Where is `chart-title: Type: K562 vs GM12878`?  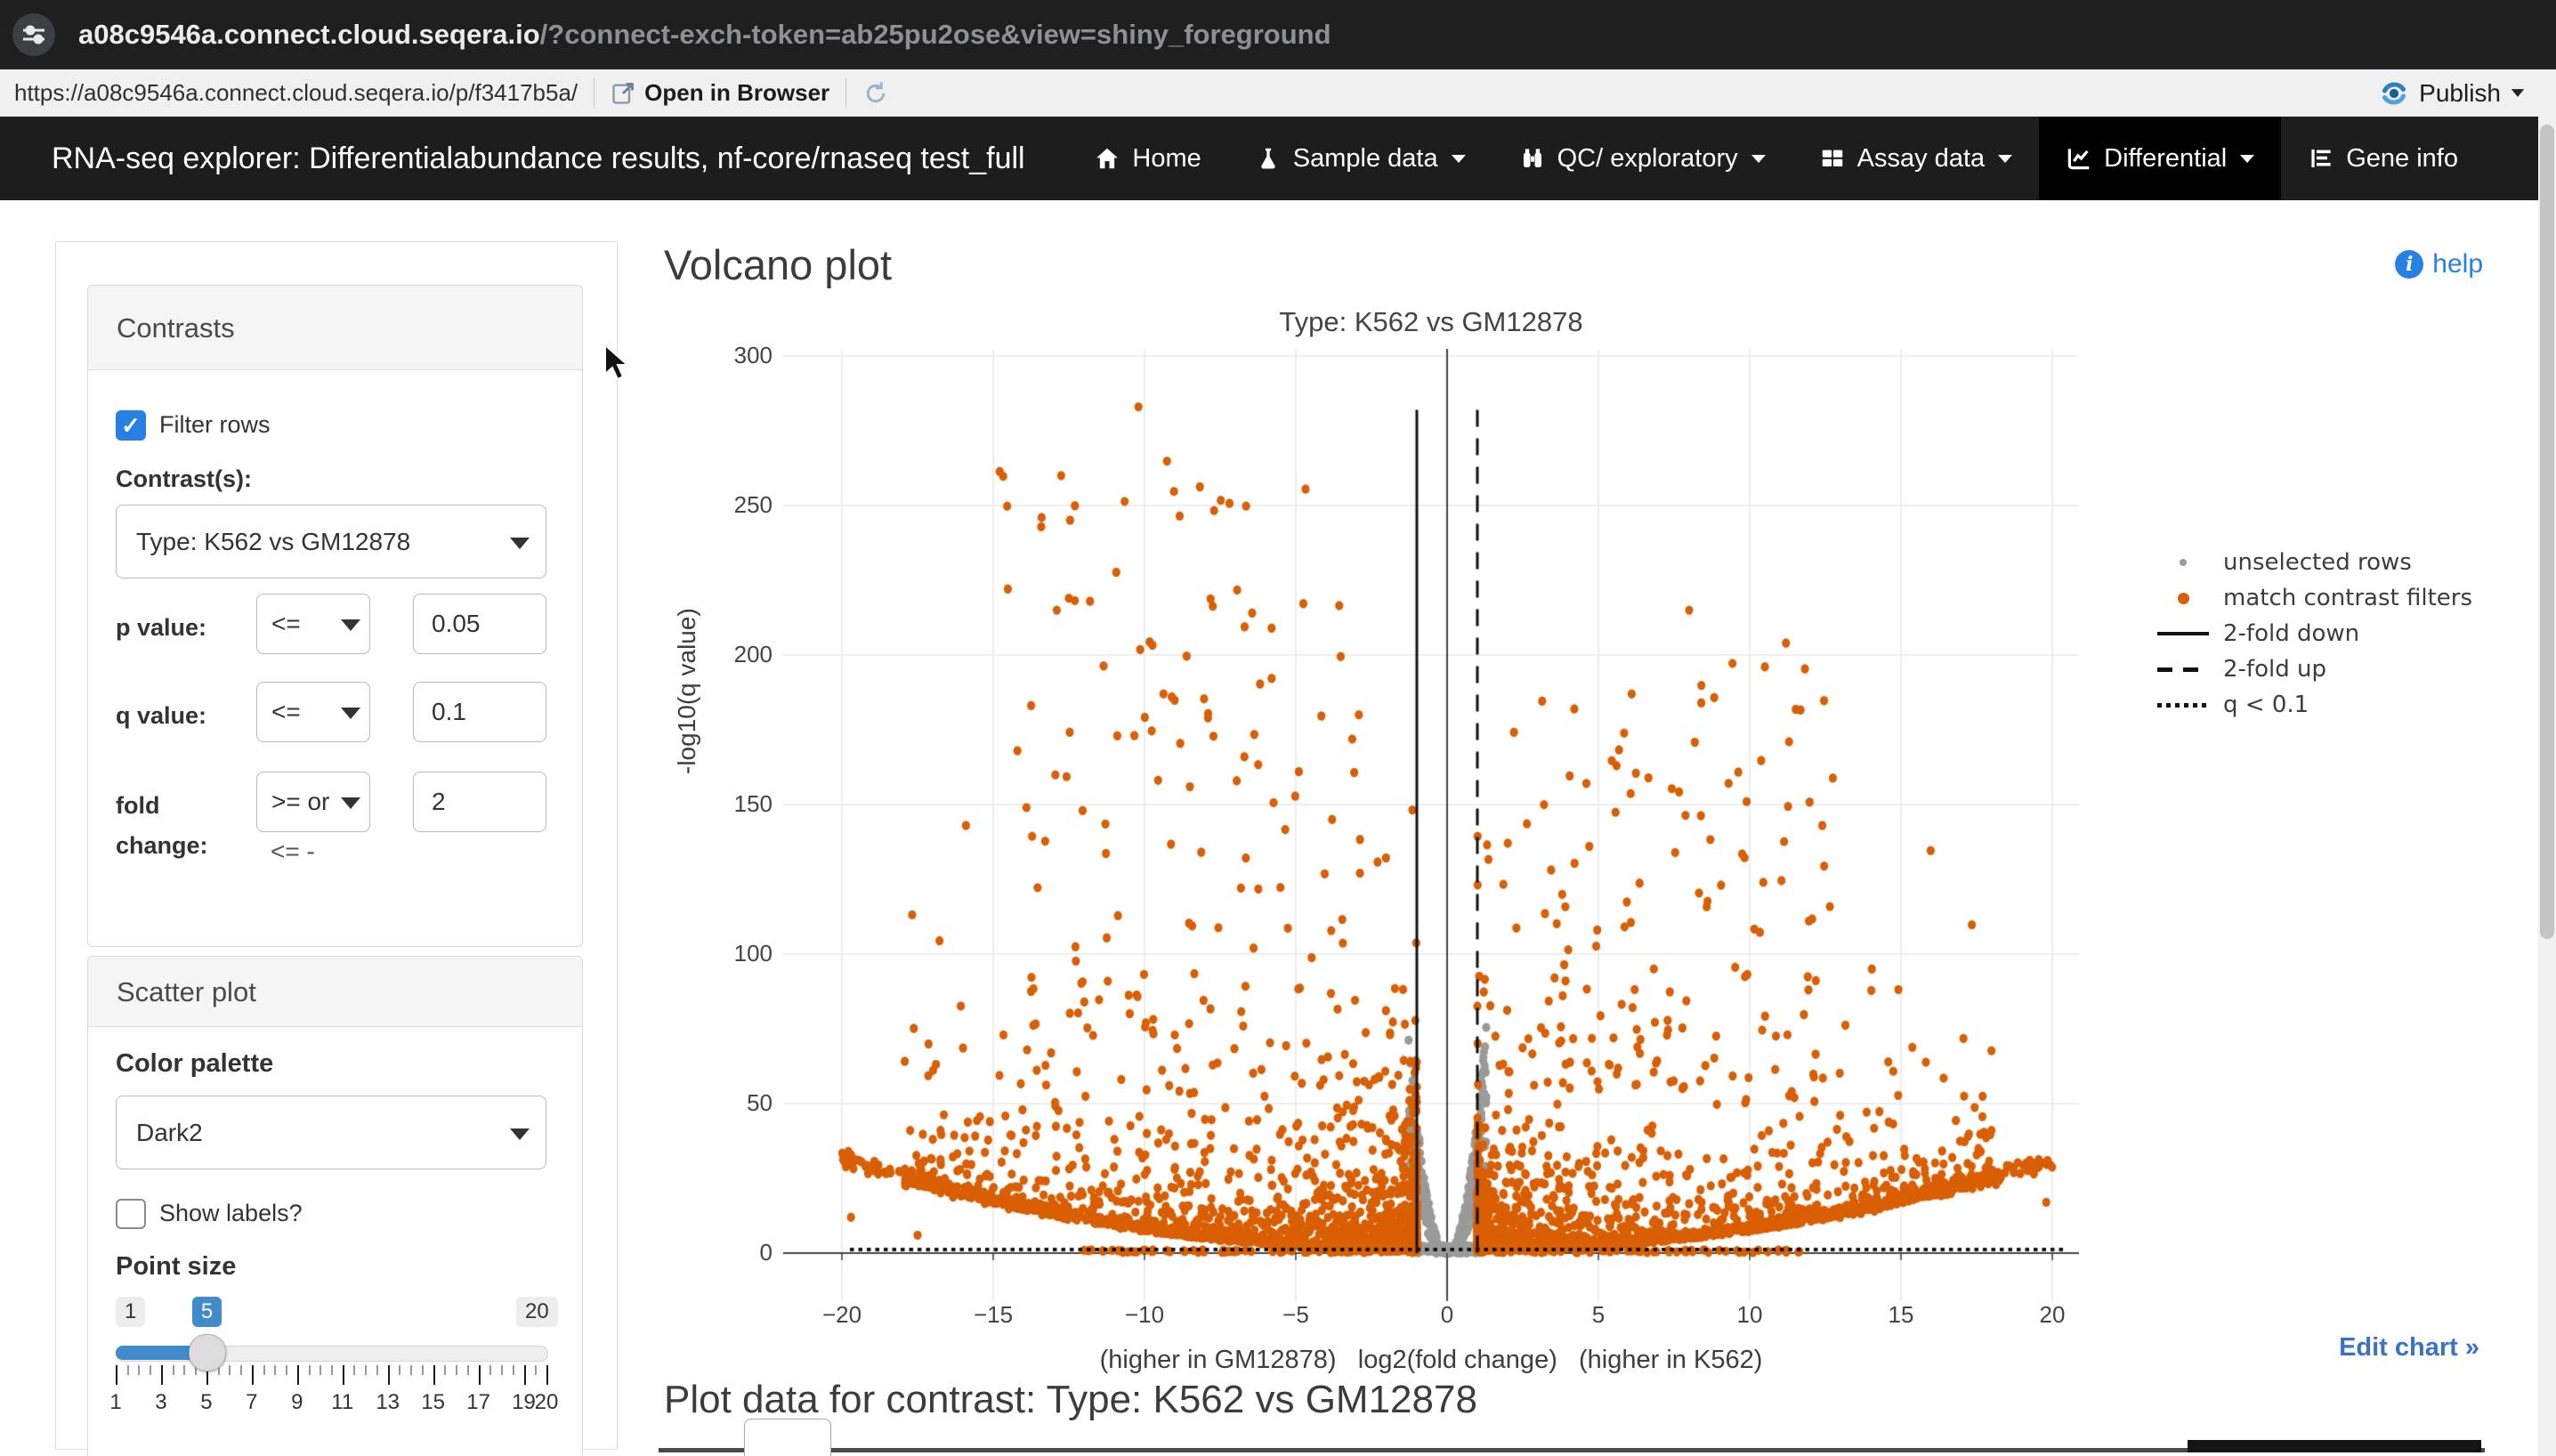
chart-title: Type: K562 vs GM12878 is located at coordinates (1431, 321).